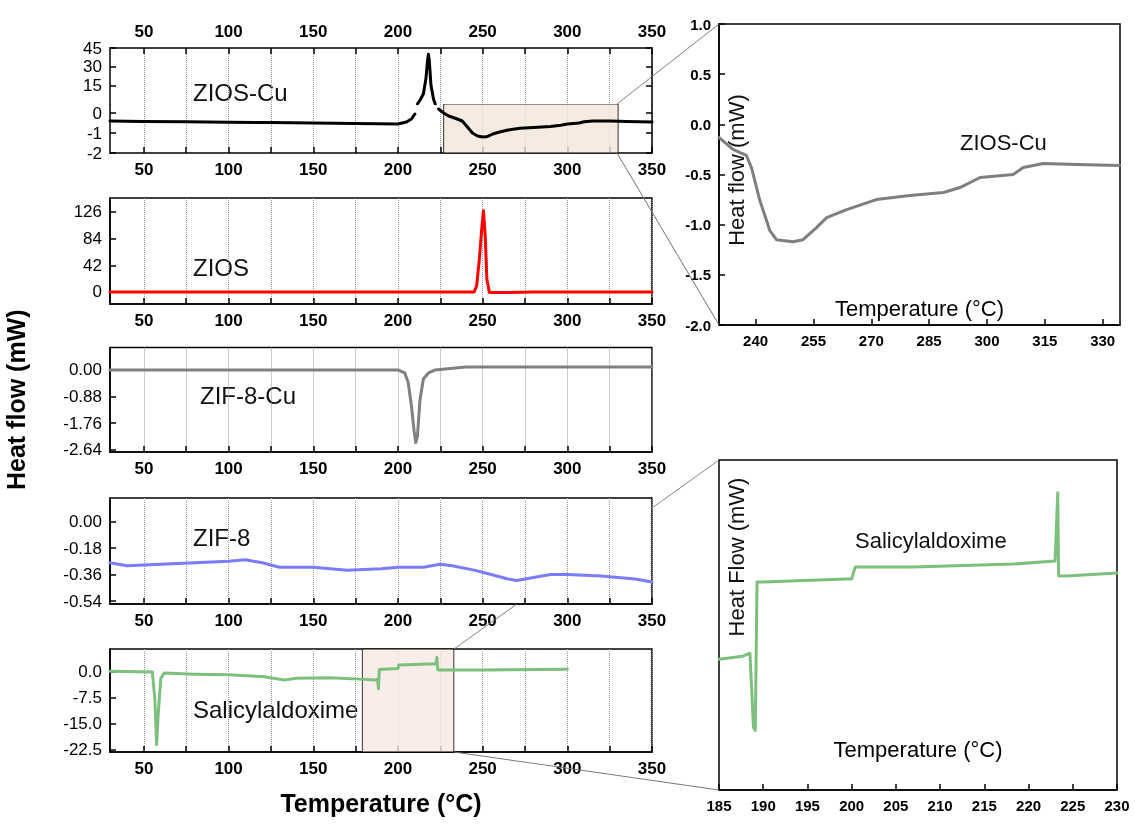  Describe the element at coordinates (698, 325) in the screenshot. I see `y-tick-label: -2.0` at that location.